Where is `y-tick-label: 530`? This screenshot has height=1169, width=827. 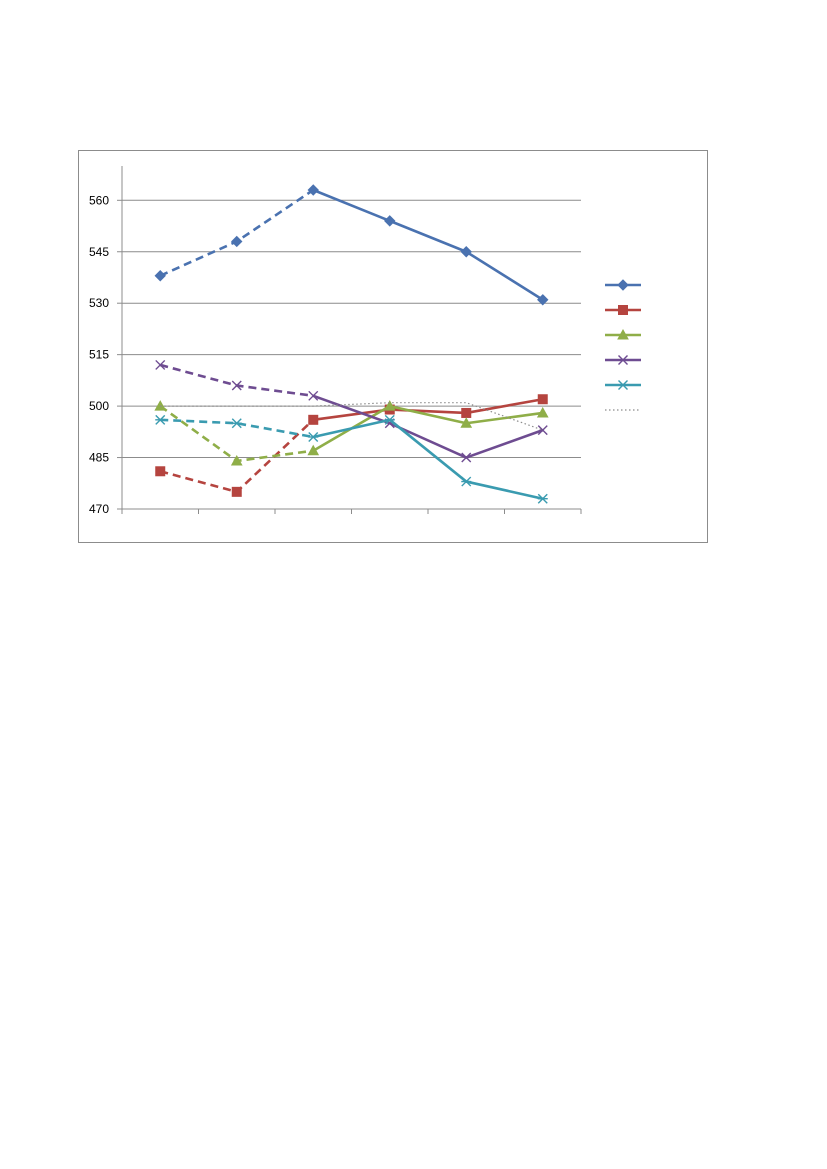 y-tick-label: 530 is located at coordinates (99, 303).